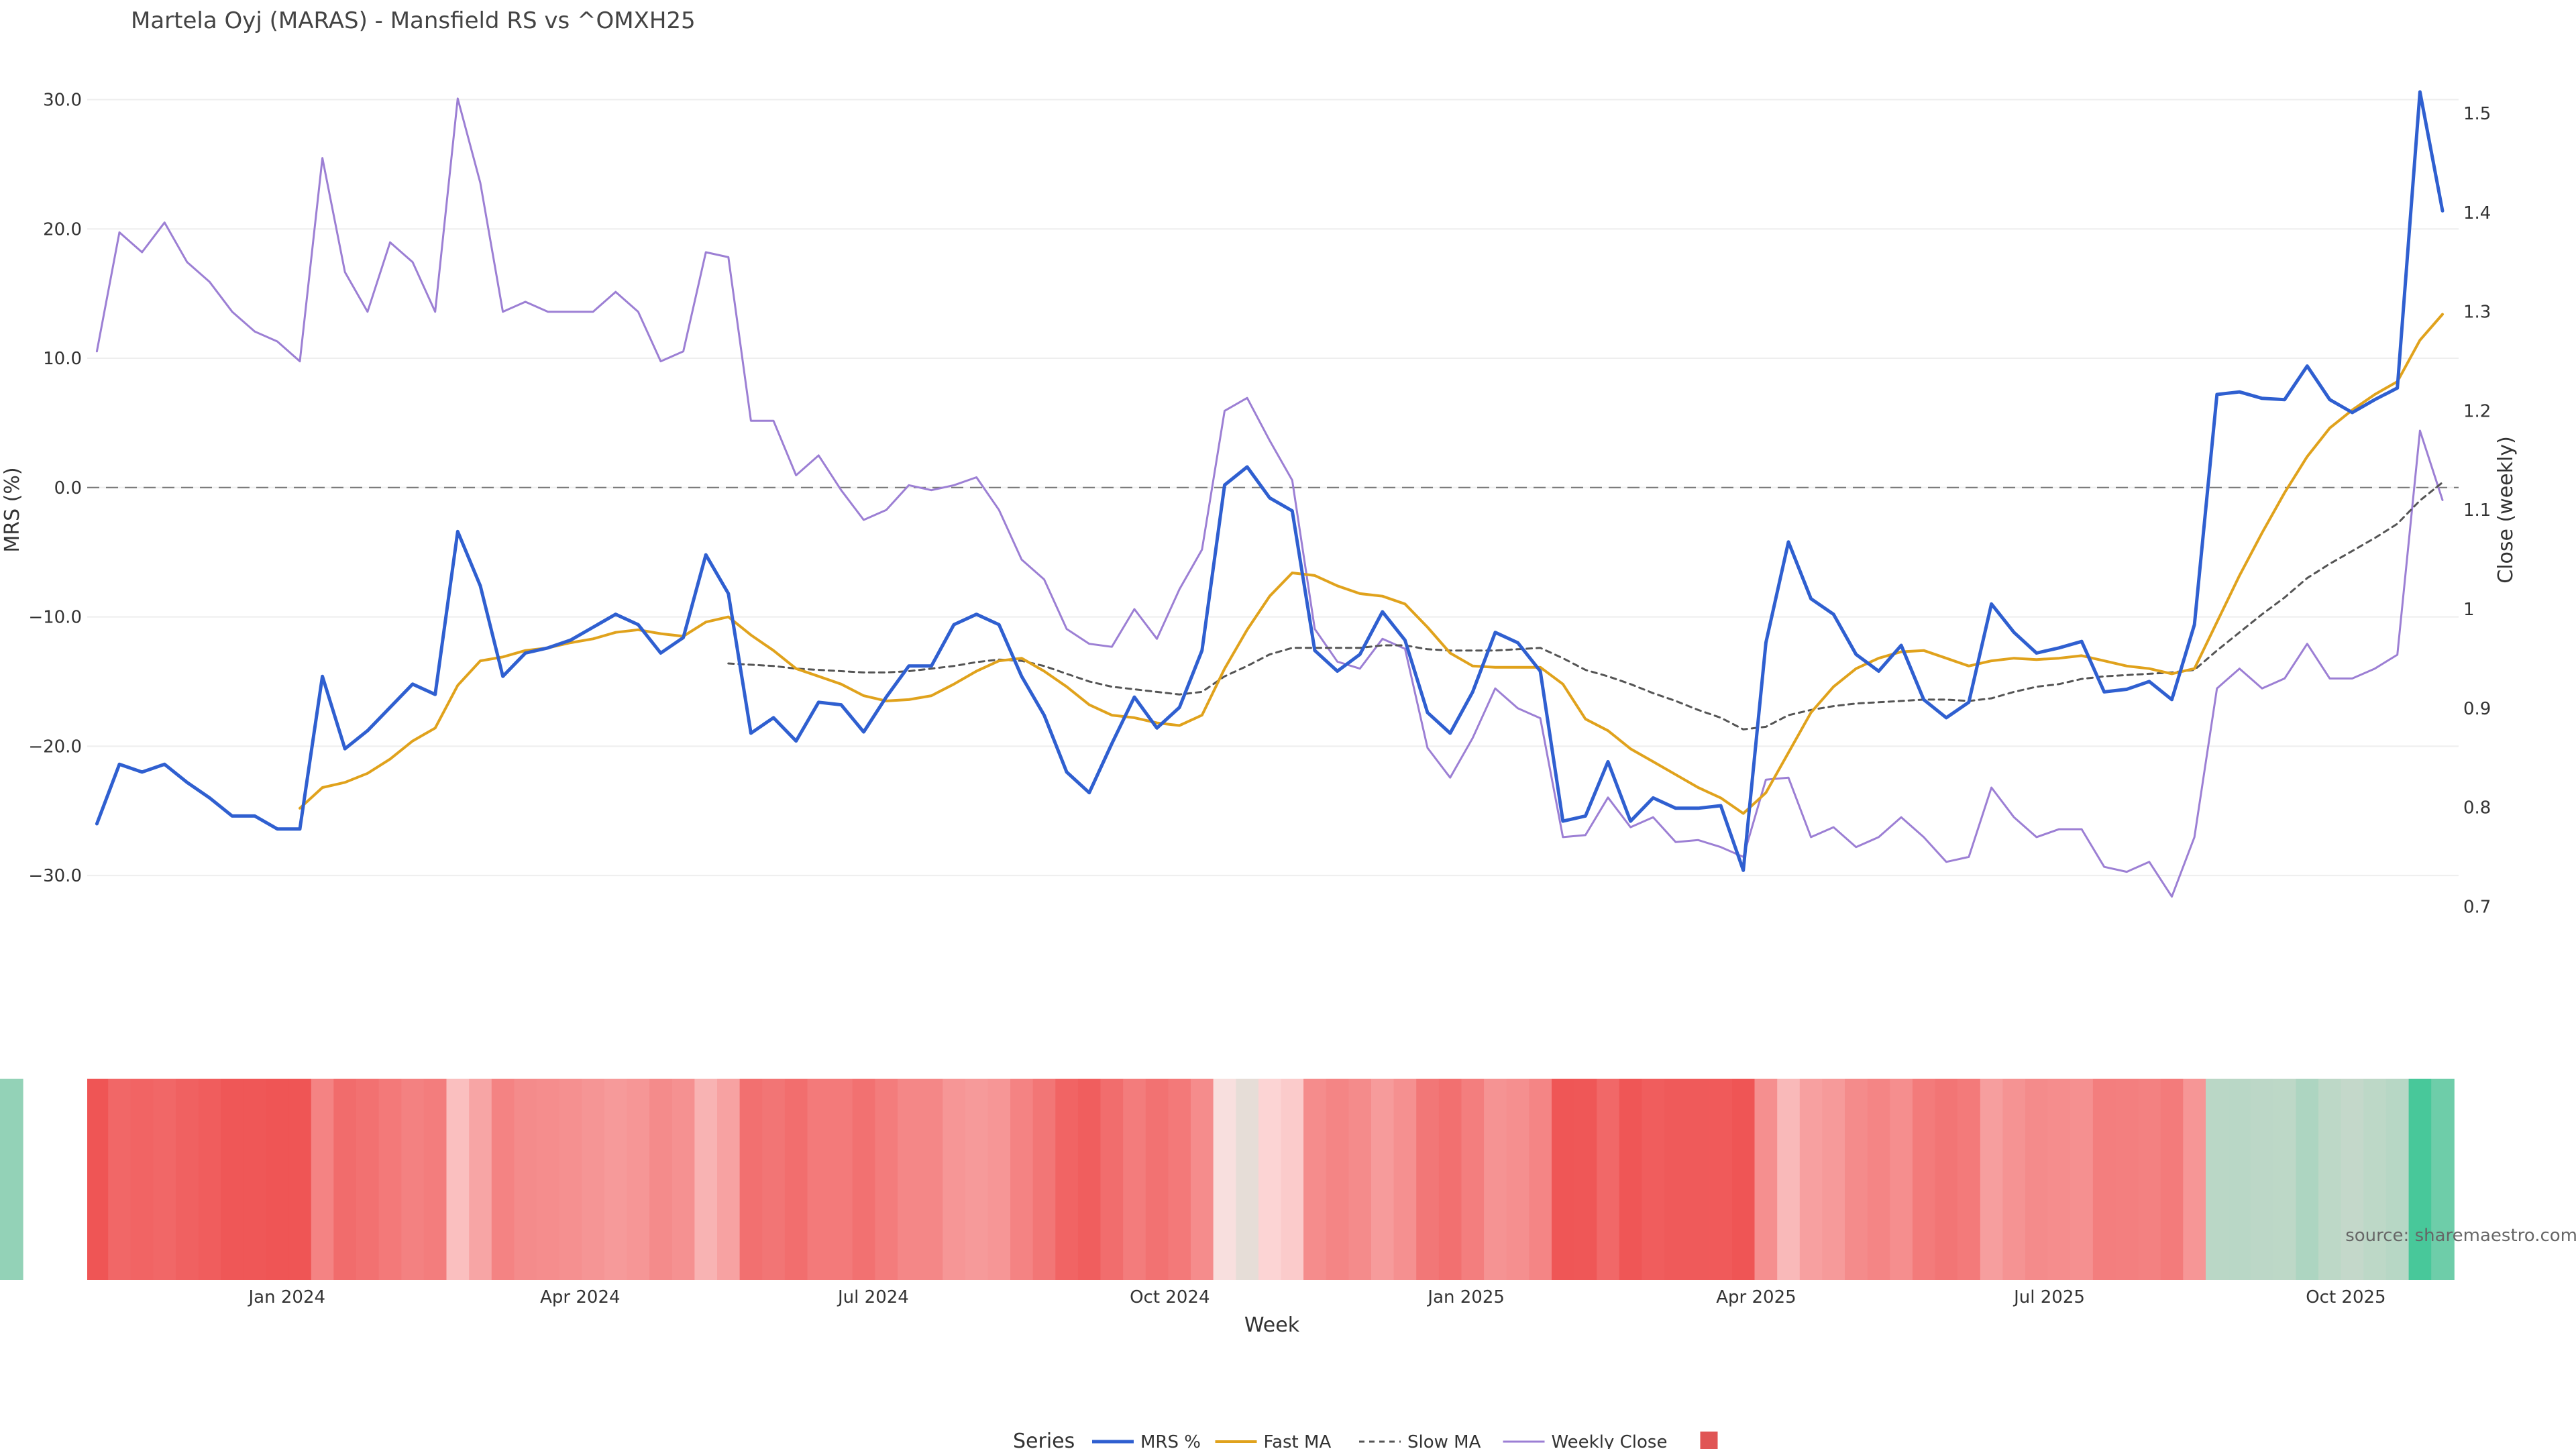  I want to click on y2-tick-label: 0.9, so click(2477, 709).